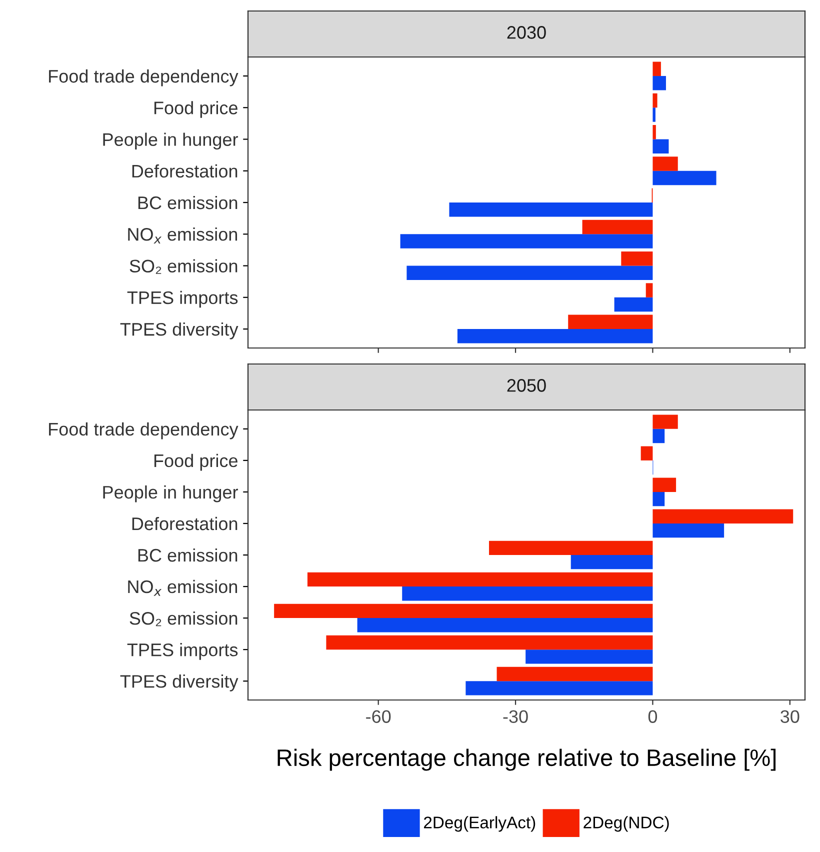 The image size is (820, 852). Describe the element at coordinates (790, 716) in the screenshot. I see `x-tick-label: 30` at that location.